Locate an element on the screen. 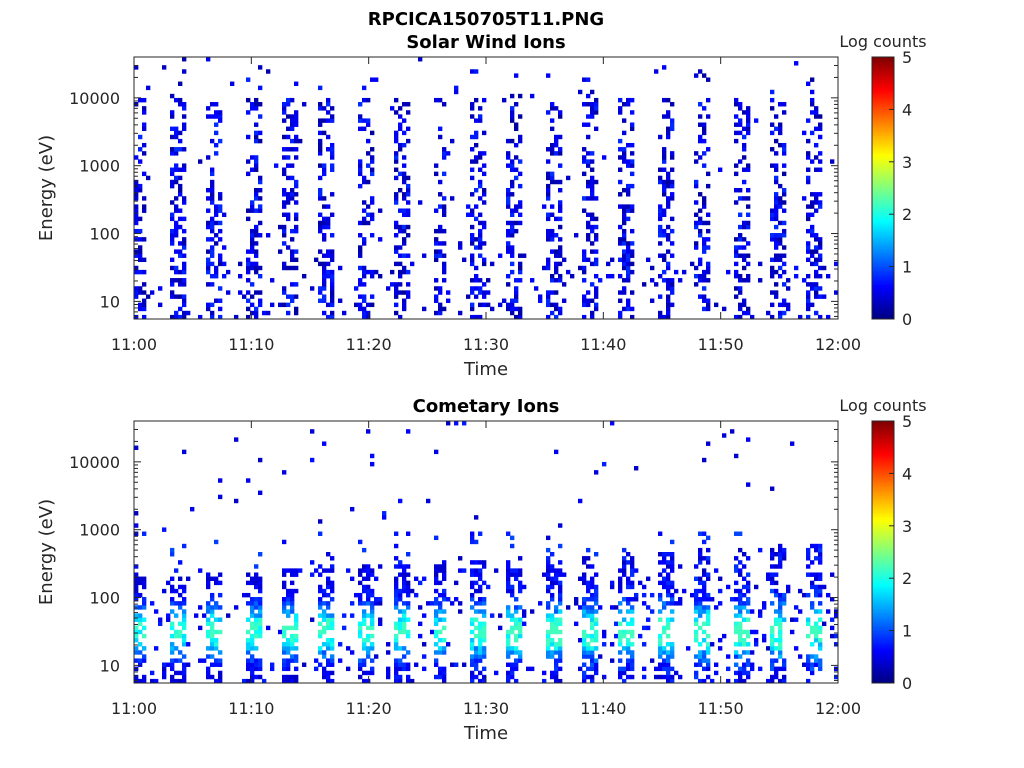  x-tick-label: 11:30 is located at coordinates (486, 708).